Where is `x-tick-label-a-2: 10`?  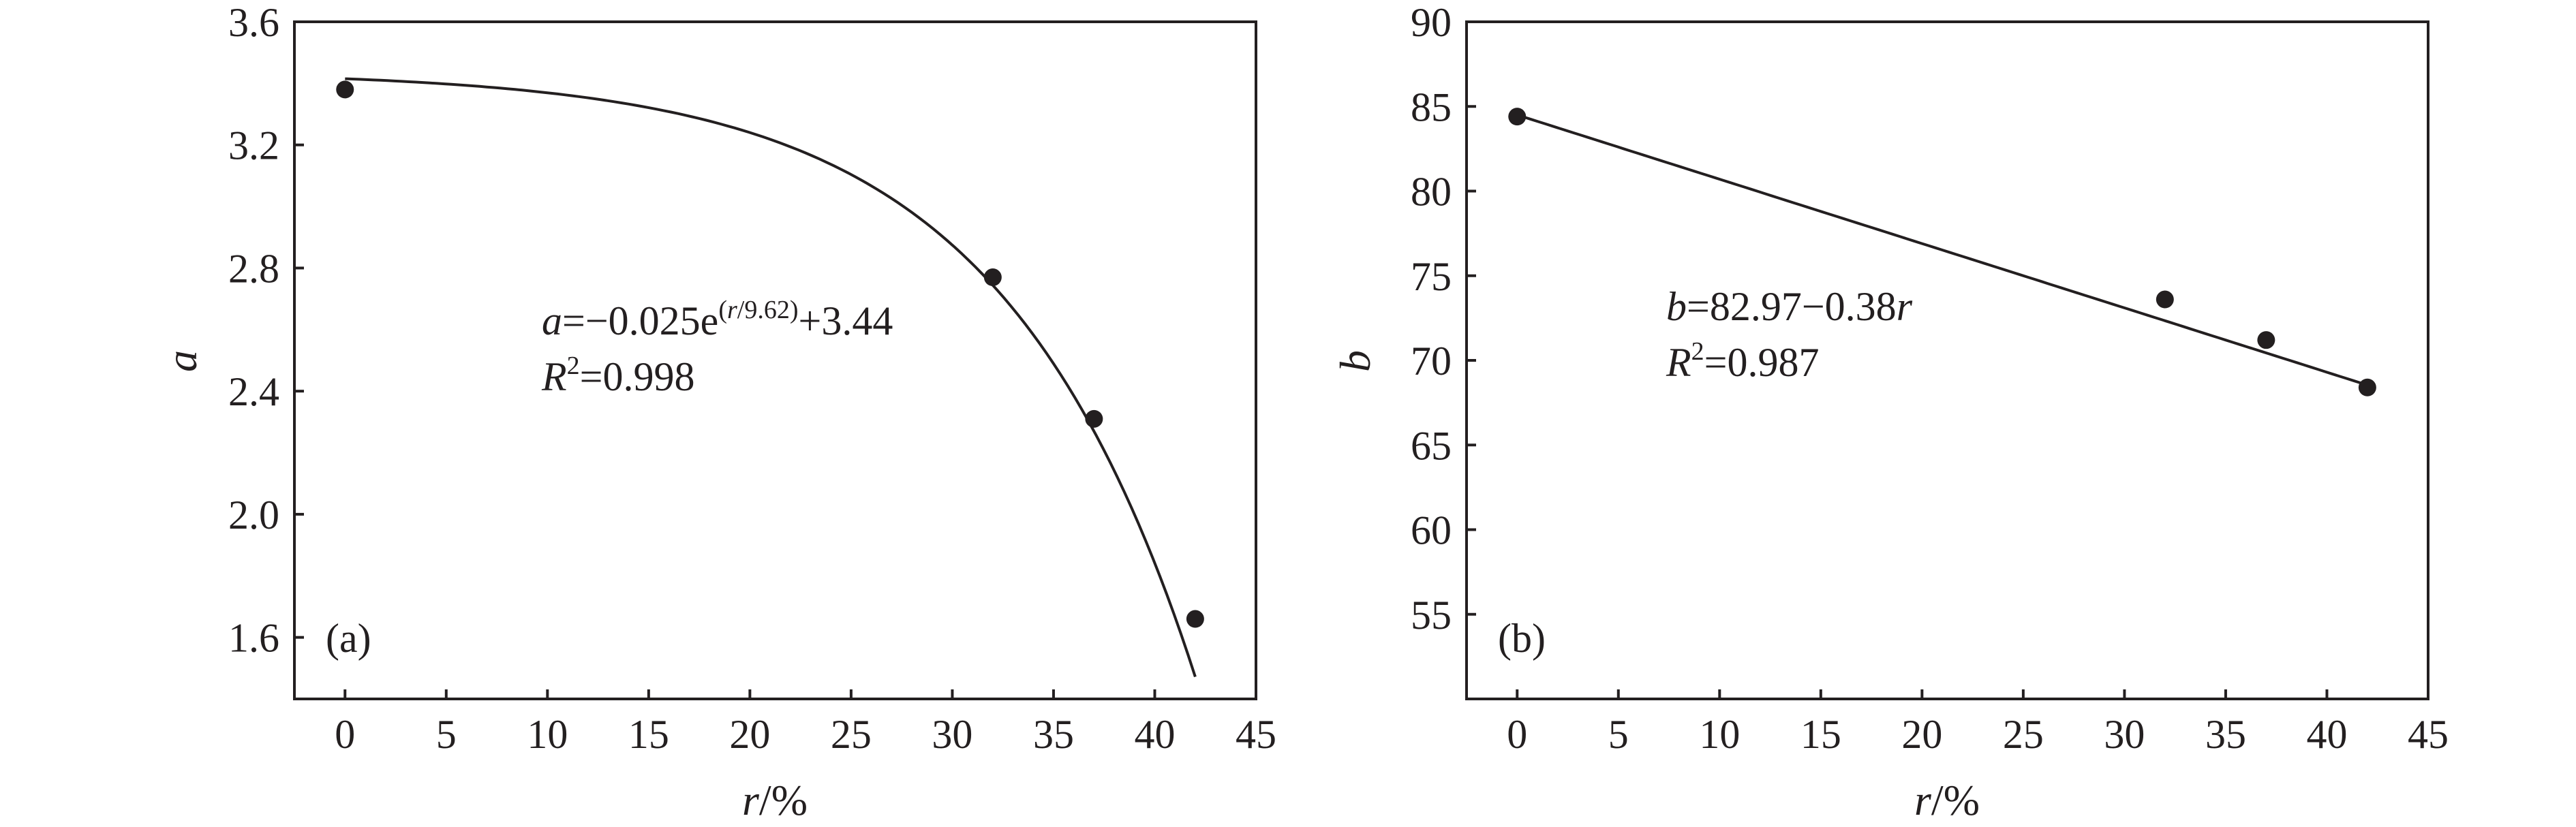
x-tick-label-a-2: 10 is located at coordinates (547, 734).